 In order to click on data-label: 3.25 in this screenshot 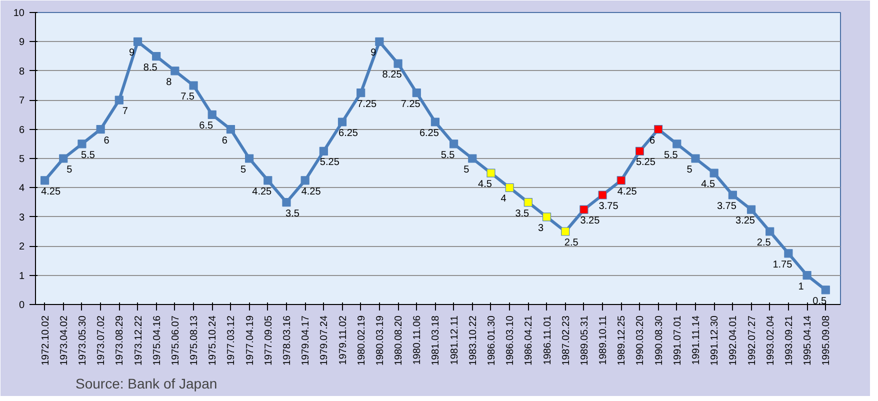, I will do `click(746, 221)`.